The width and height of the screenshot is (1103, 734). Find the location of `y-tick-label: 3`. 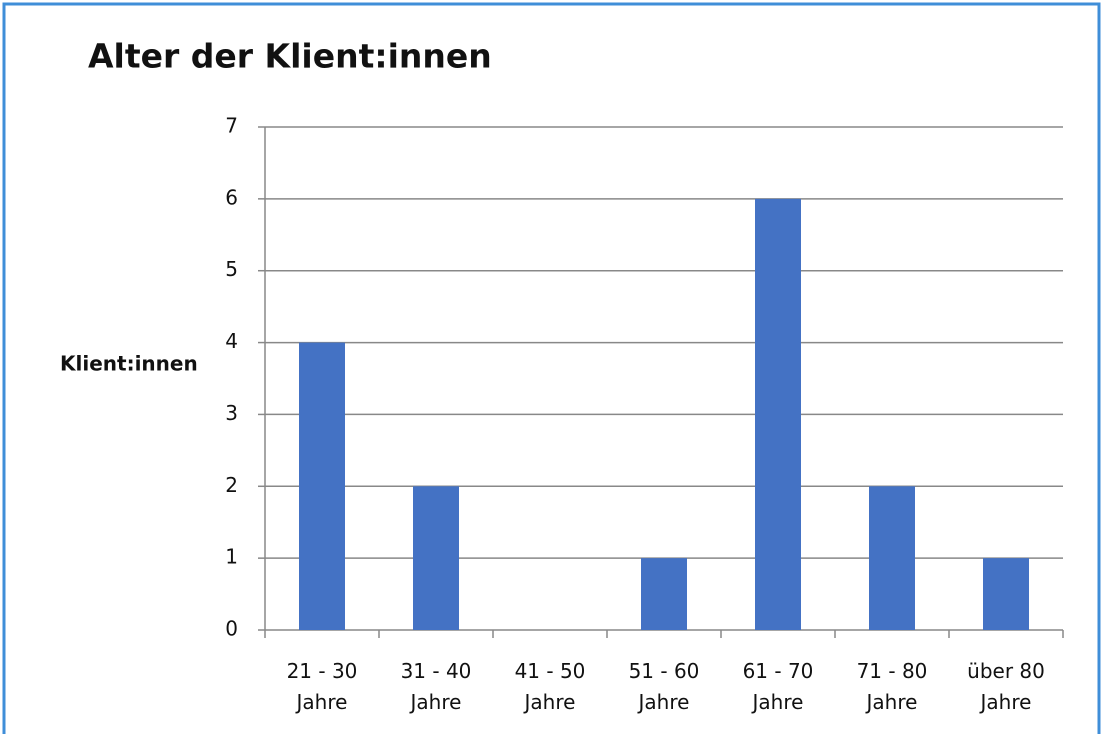

y-tick-label: 3 is located at coordinates (231, 413).